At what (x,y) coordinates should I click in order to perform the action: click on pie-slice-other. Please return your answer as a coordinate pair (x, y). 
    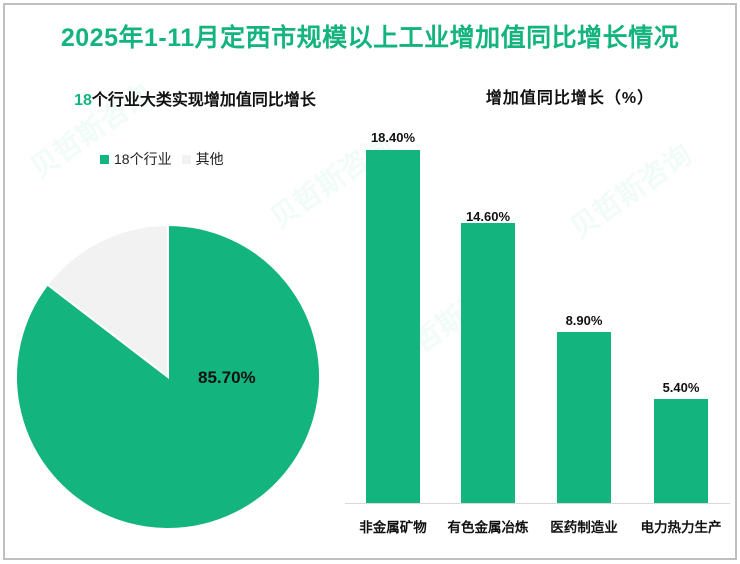
    Looking at the image, I should click on (107, 301).